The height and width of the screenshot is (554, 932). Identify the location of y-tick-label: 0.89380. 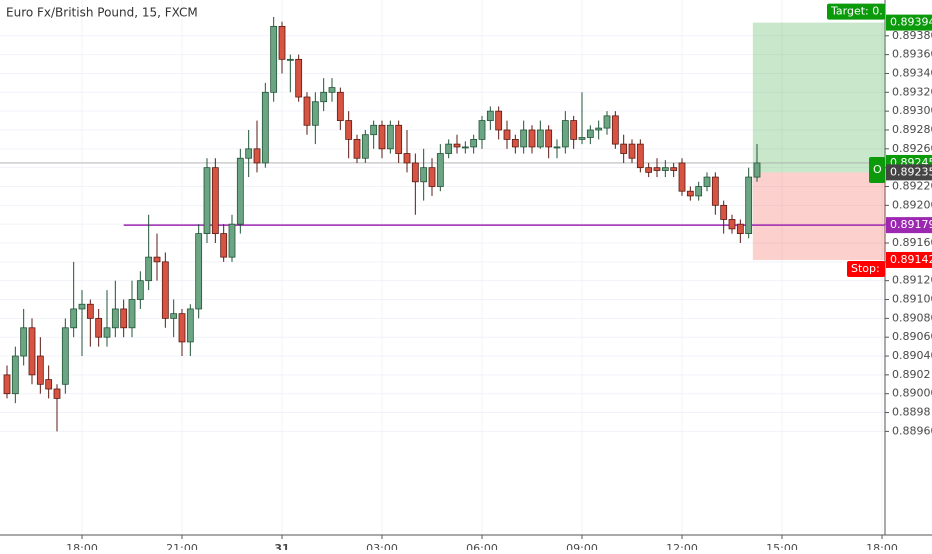
(912, 35).